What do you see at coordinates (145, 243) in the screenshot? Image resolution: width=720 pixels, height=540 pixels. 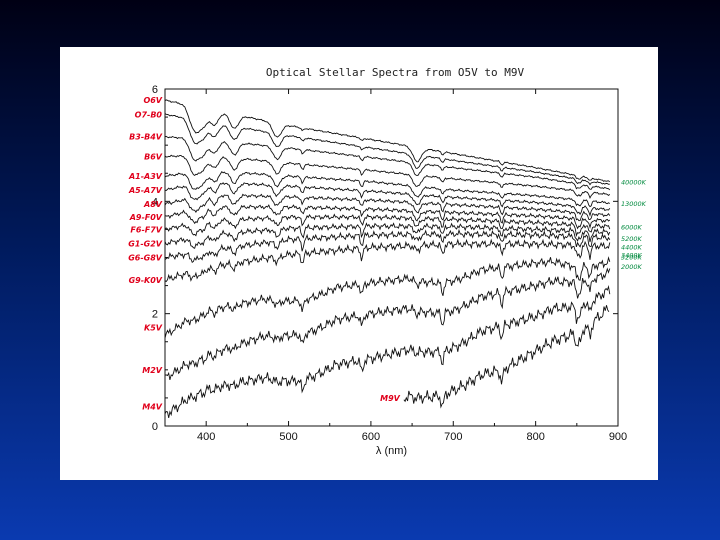 I see `spectral-type-label: G1-G2V` at bounding box center [145, 243].